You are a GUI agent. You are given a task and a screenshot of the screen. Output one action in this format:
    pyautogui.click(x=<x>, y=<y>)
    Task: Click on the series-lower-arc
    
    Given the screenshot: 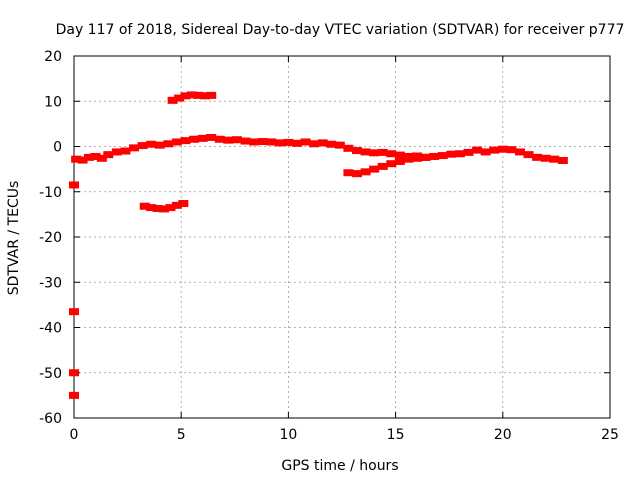 What is the action you would take?
    pyautogui.click(x=164, y=206)
    